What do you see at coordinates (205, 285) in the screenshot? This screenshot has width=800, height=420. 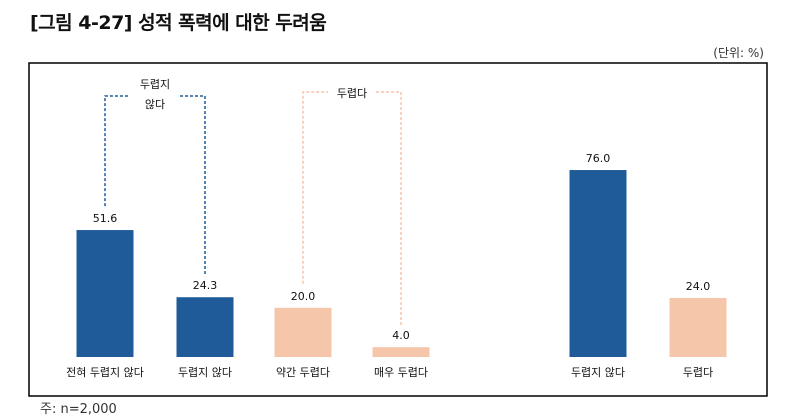 I see `data-label: 24.3` at bounding box center [205, 285].